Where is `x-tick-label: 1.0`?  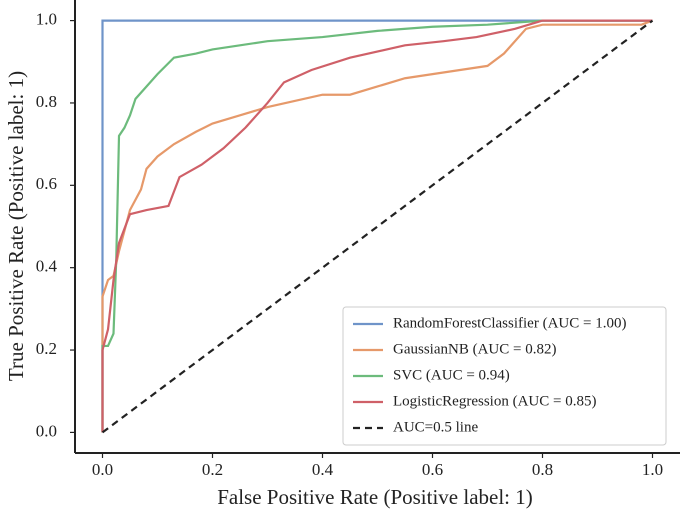 x-tick-label: 1.0 is located at coordinates (652, 469).